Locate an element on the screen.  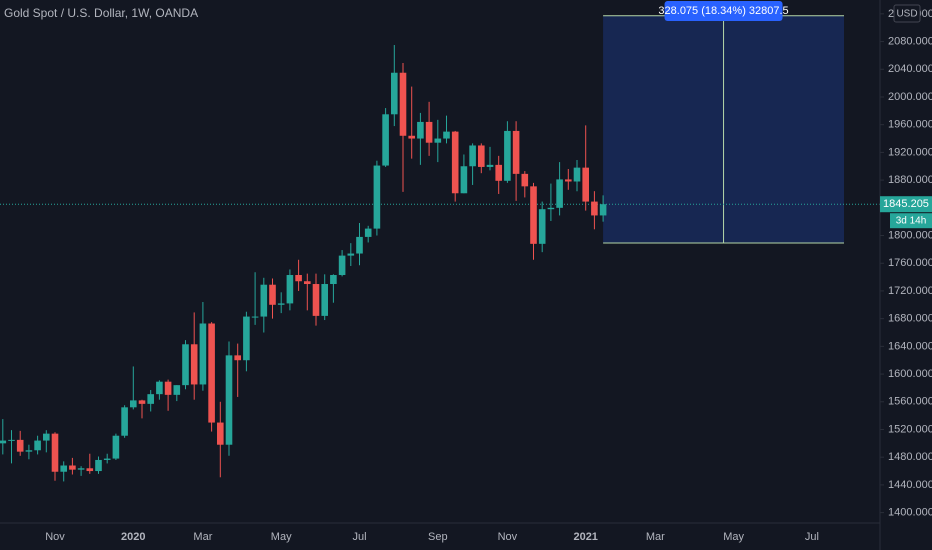
y-tick-label: 1640.000 is located at coordinates (910, 346).